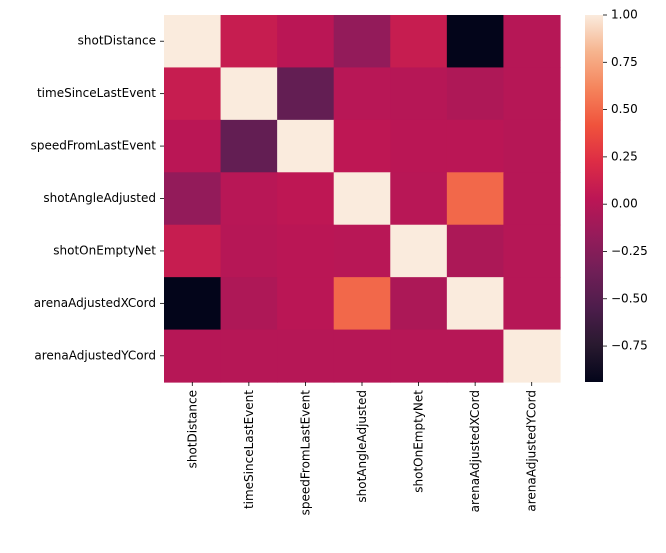  Describe the element at coordinates (94, 146) in the screenshot. I see `row-label: speedFromLastEvent` at that location.